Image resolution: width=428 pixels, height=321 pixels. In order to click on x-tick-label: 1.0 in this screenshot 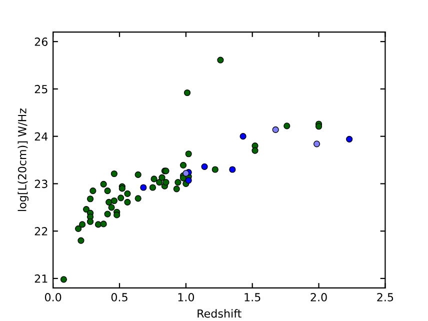, I will do `click(186, 297)`.